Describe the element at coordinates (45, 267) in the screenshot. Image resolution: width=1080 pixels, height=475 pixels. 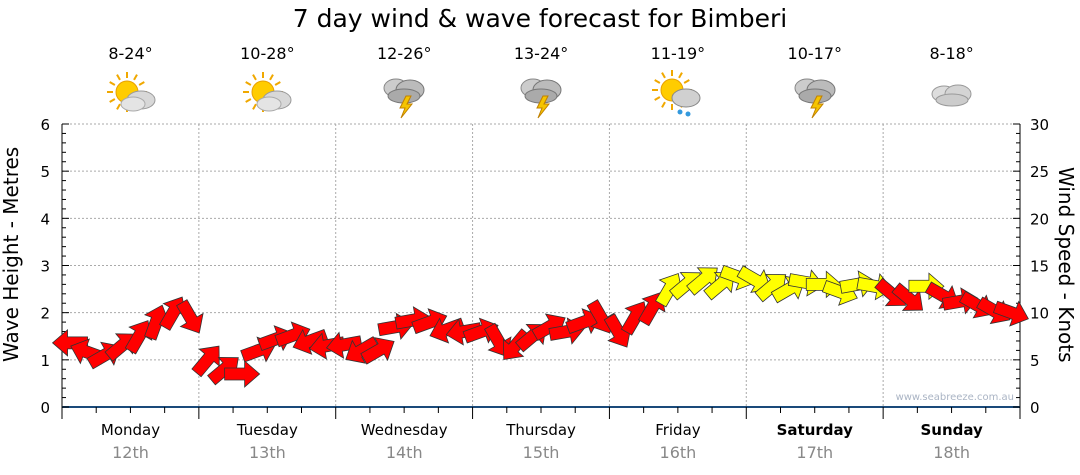
I see `y-tick-label: 3` at that location.